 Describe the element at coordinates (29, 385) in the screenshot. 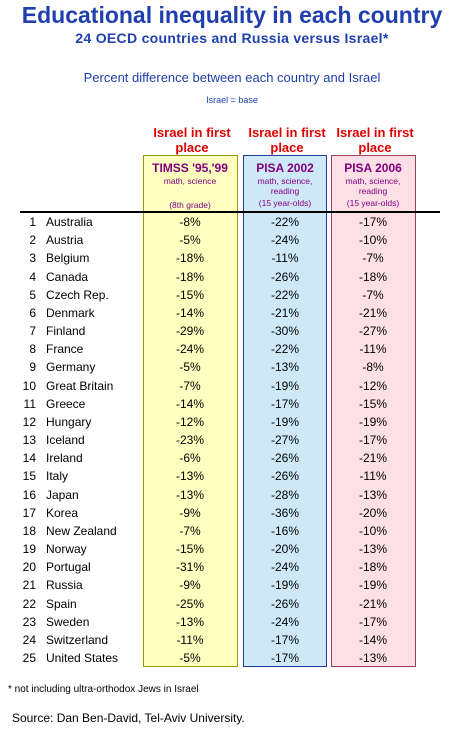

I see `rank: 10` at that location.